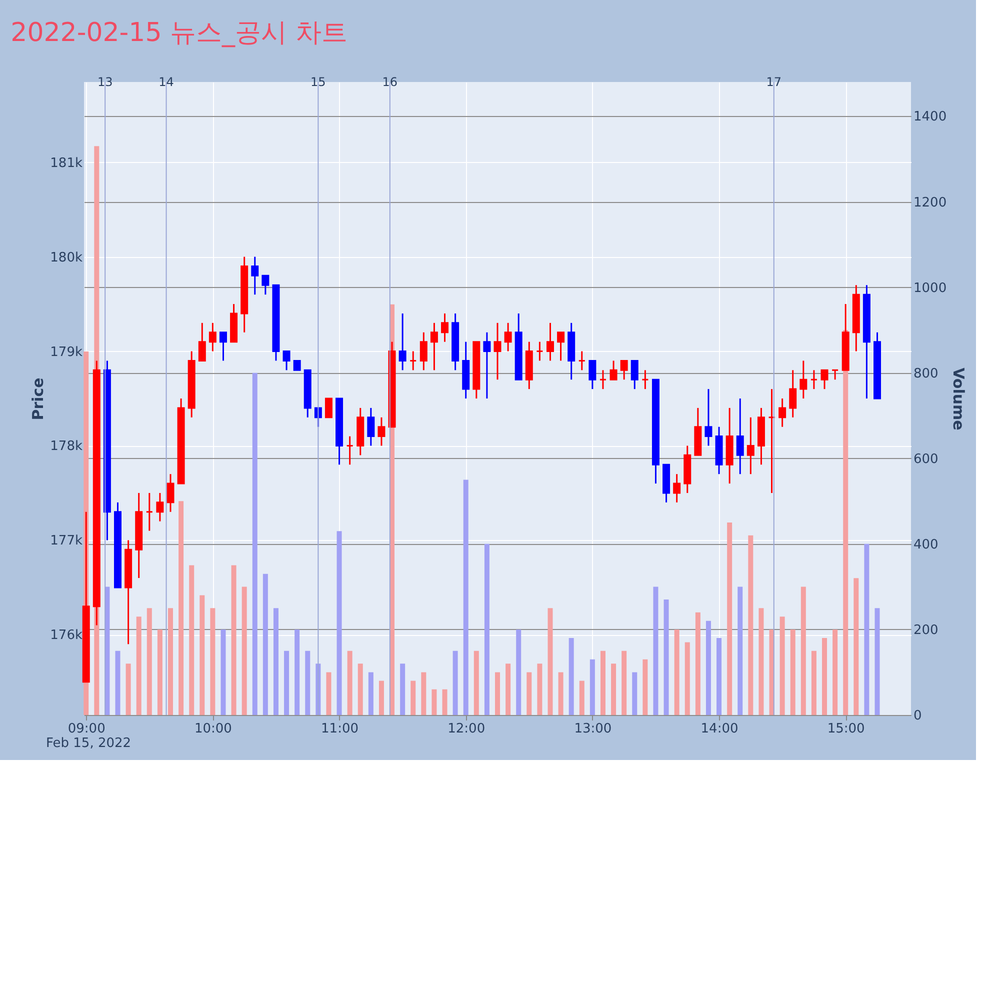 This screenshot has height=1000, width=1000. What do you see at coordinates (930, 288) in the screenshot?
I see `y2-tick-label: 1000` at bounding box center [930, 288].